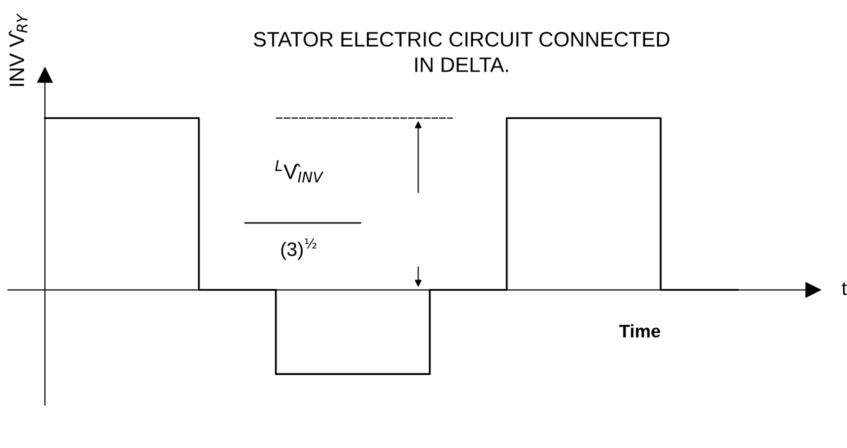 This screenshot has height=448, width=847. I want to click on text: t, so click(844, 289).